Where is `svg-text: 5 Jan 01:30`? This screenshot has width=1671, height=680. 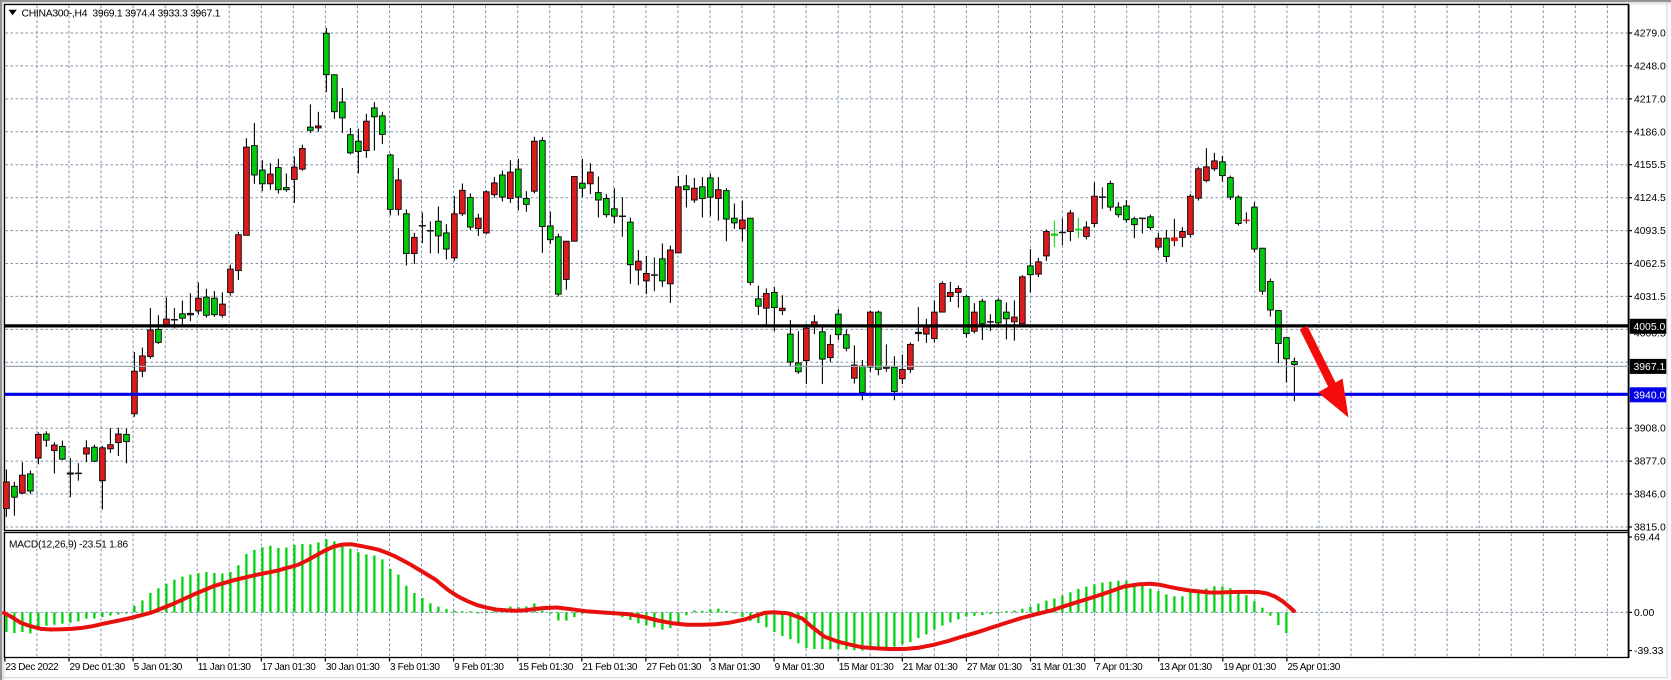 svg-text: 5 Jan 01:30 is located at coordinates (158, 667).